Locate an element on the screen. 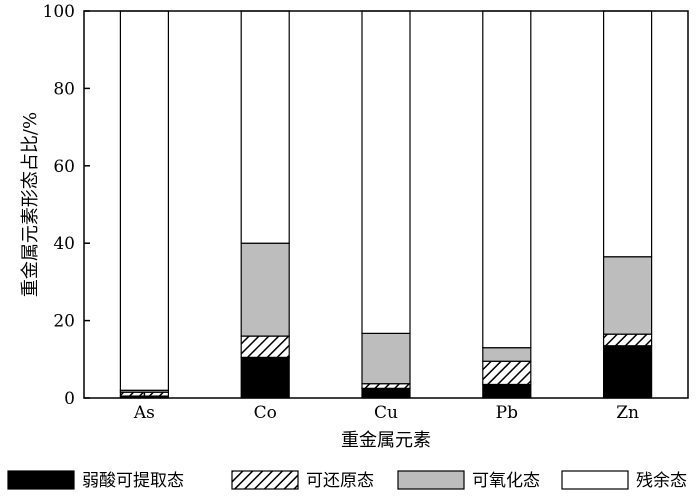 This screenshot has height=498, width=700. y-axis: 0 20 40 60 80 100 is located at coordinates (66, 205).